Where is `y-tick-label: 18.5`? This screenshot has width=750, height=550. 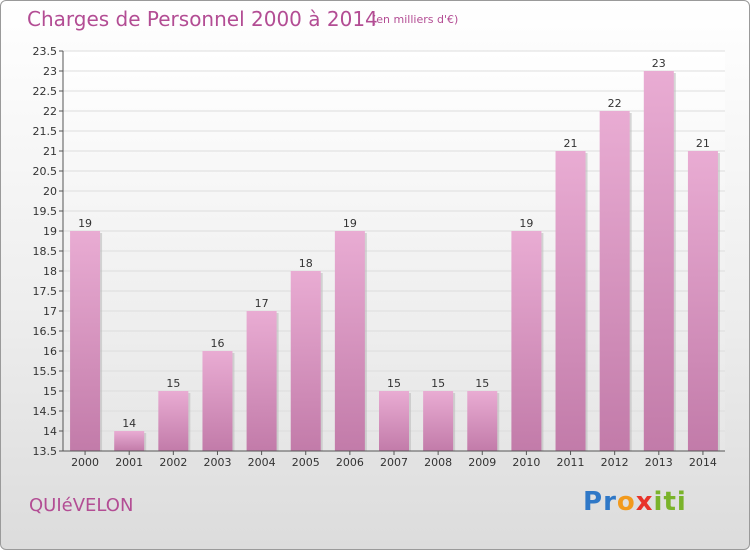 y-tick-label: 18.5 is located at coordinates (45, 251).